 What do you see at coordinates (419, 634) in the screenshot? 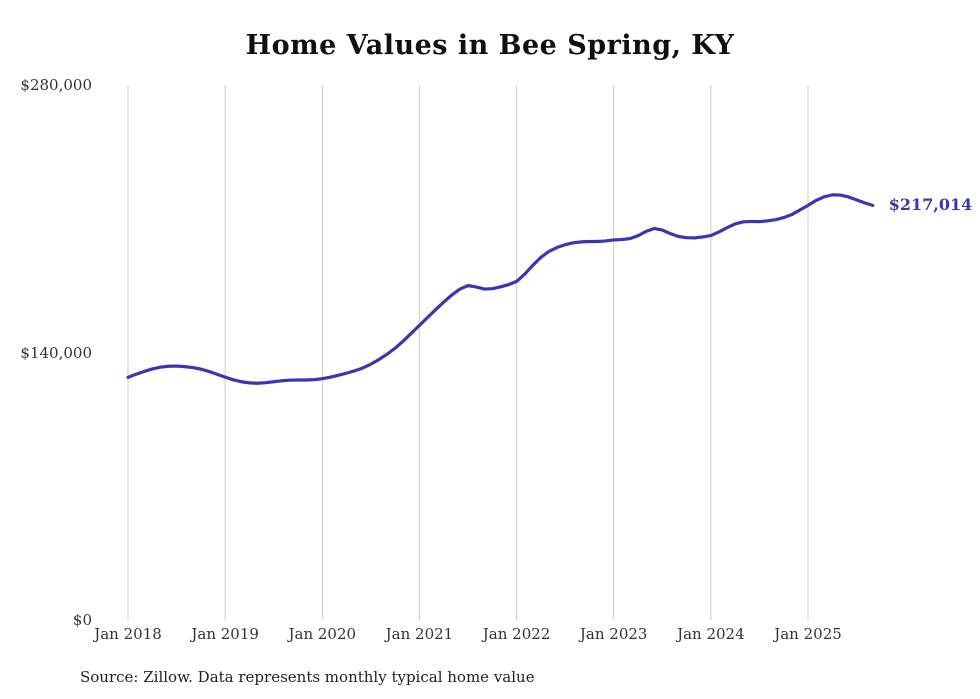
I see `x-tick-label: Jan 2021` at bounding box center [419, 634].